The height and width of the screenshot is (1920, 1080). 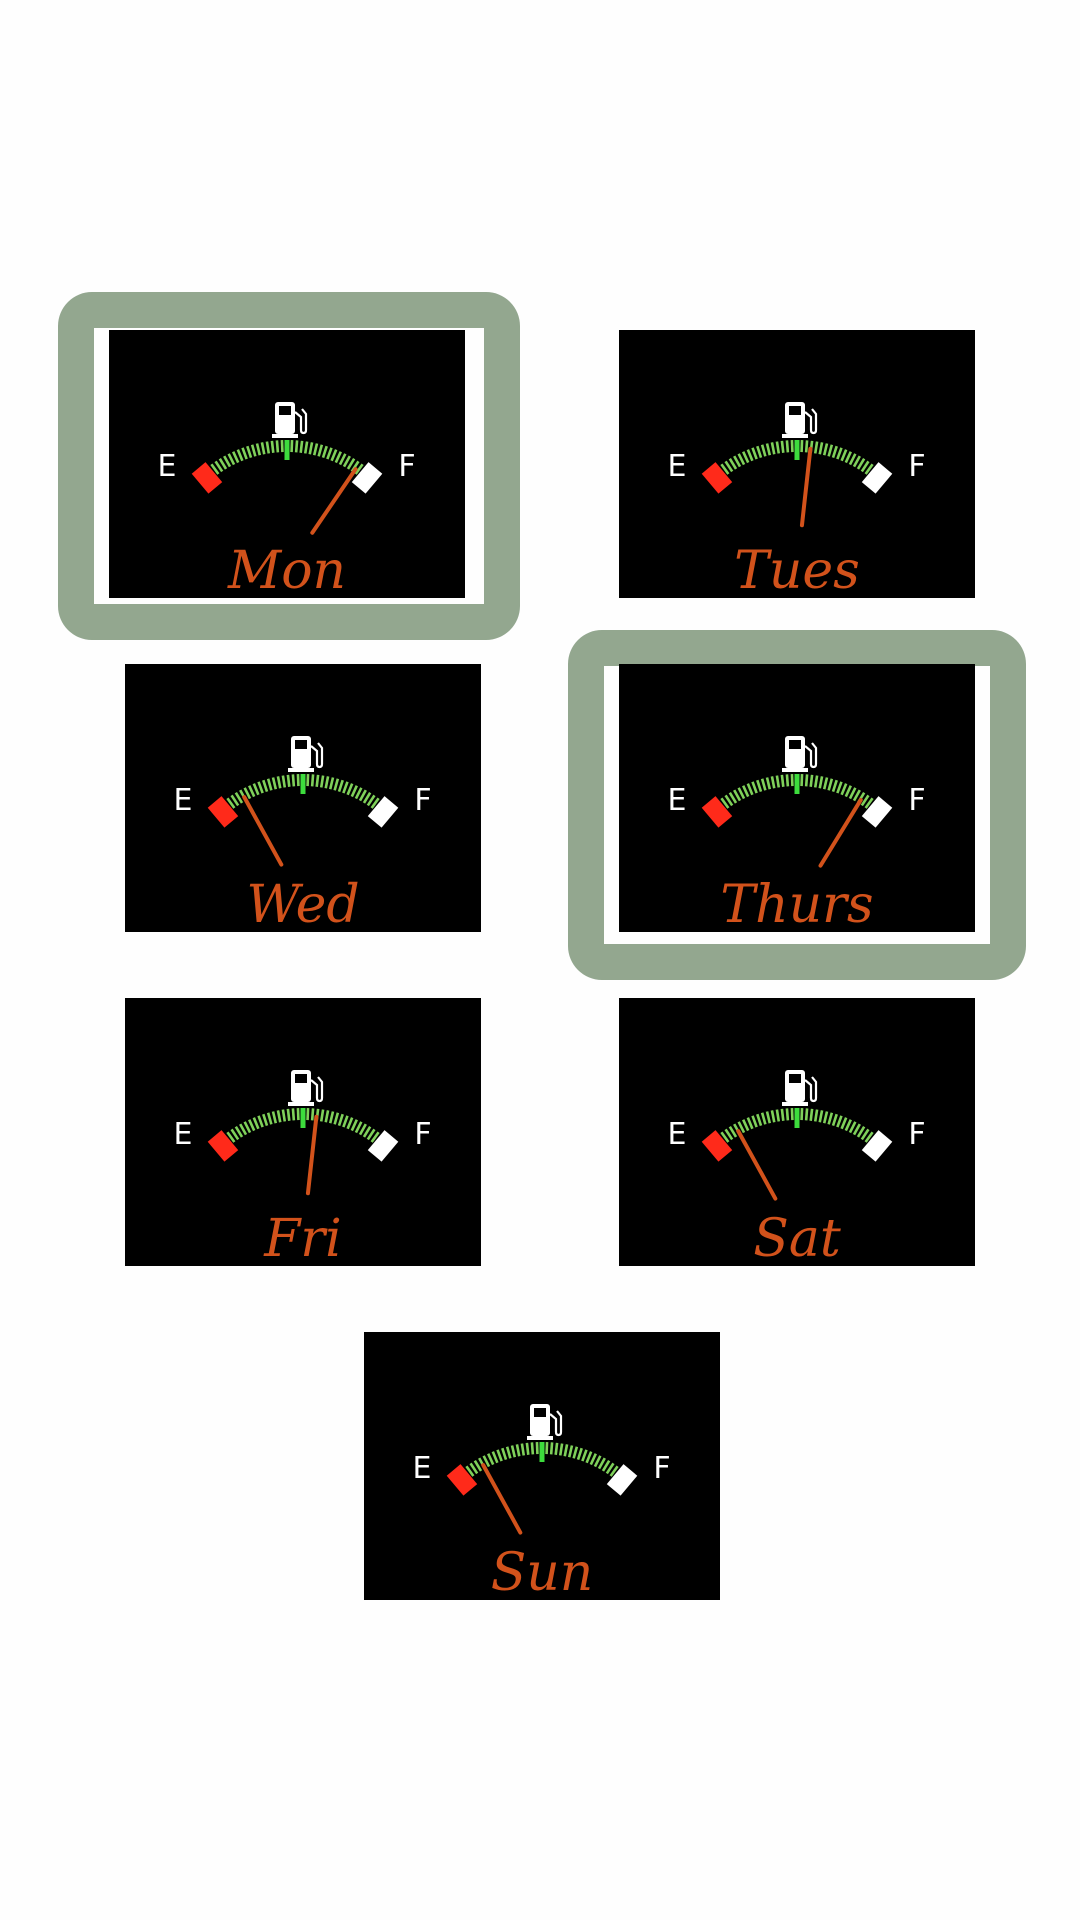 I want to click on gauge-face: E F Wed, so click(x=303, y=835).